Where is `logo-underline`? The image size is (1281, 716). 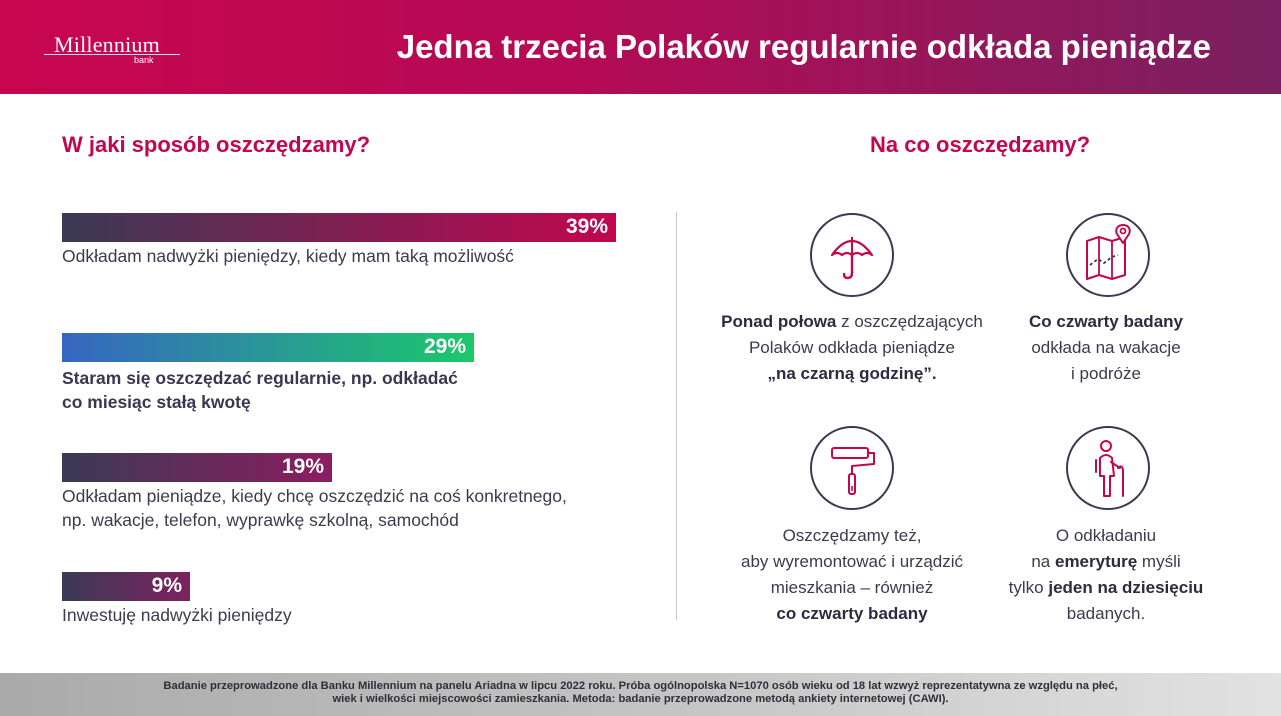 logo-underline is located at coordinates (112, 54).